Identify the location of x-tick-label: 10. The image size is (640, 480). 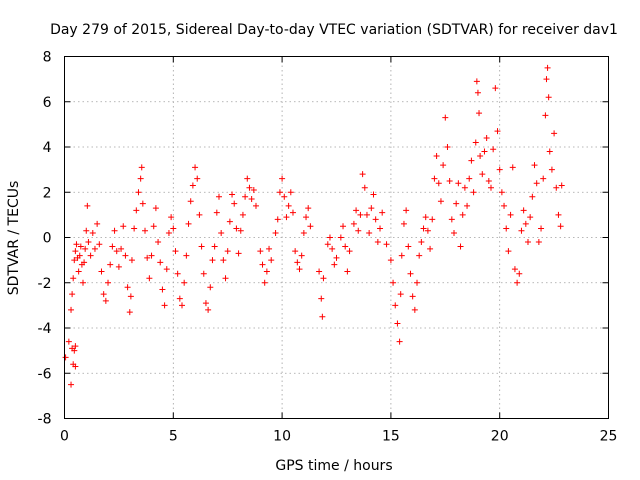
(282, 437).